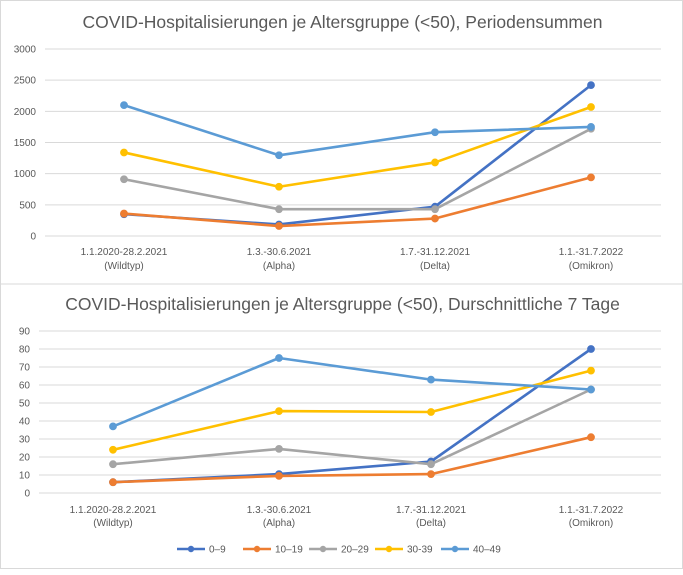 The height and width of the screenshot is (575, 683). Describe the element at coordinates (25, 332) in the screenshot. I see `y-tick-label: 90` at that location.